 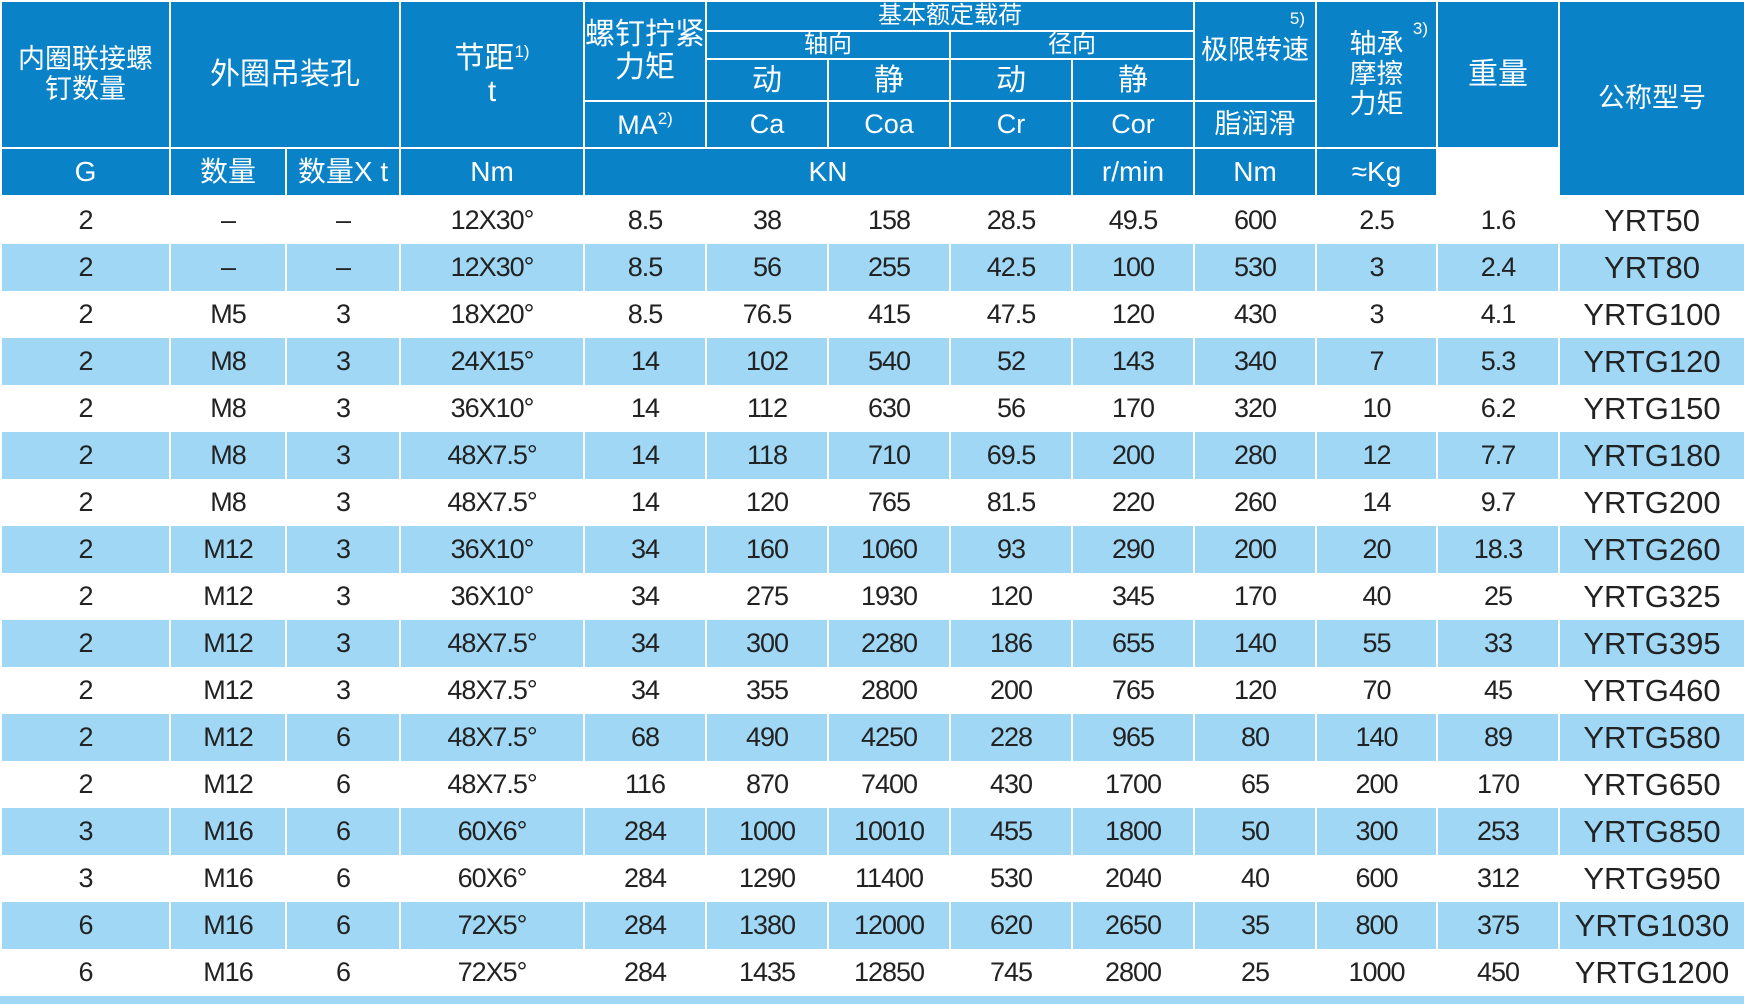 What do you see at coordinates (1255, 172) in the screenshot?
I see `unit-nm-friction: Nm` at bounding box center [1255, 172].